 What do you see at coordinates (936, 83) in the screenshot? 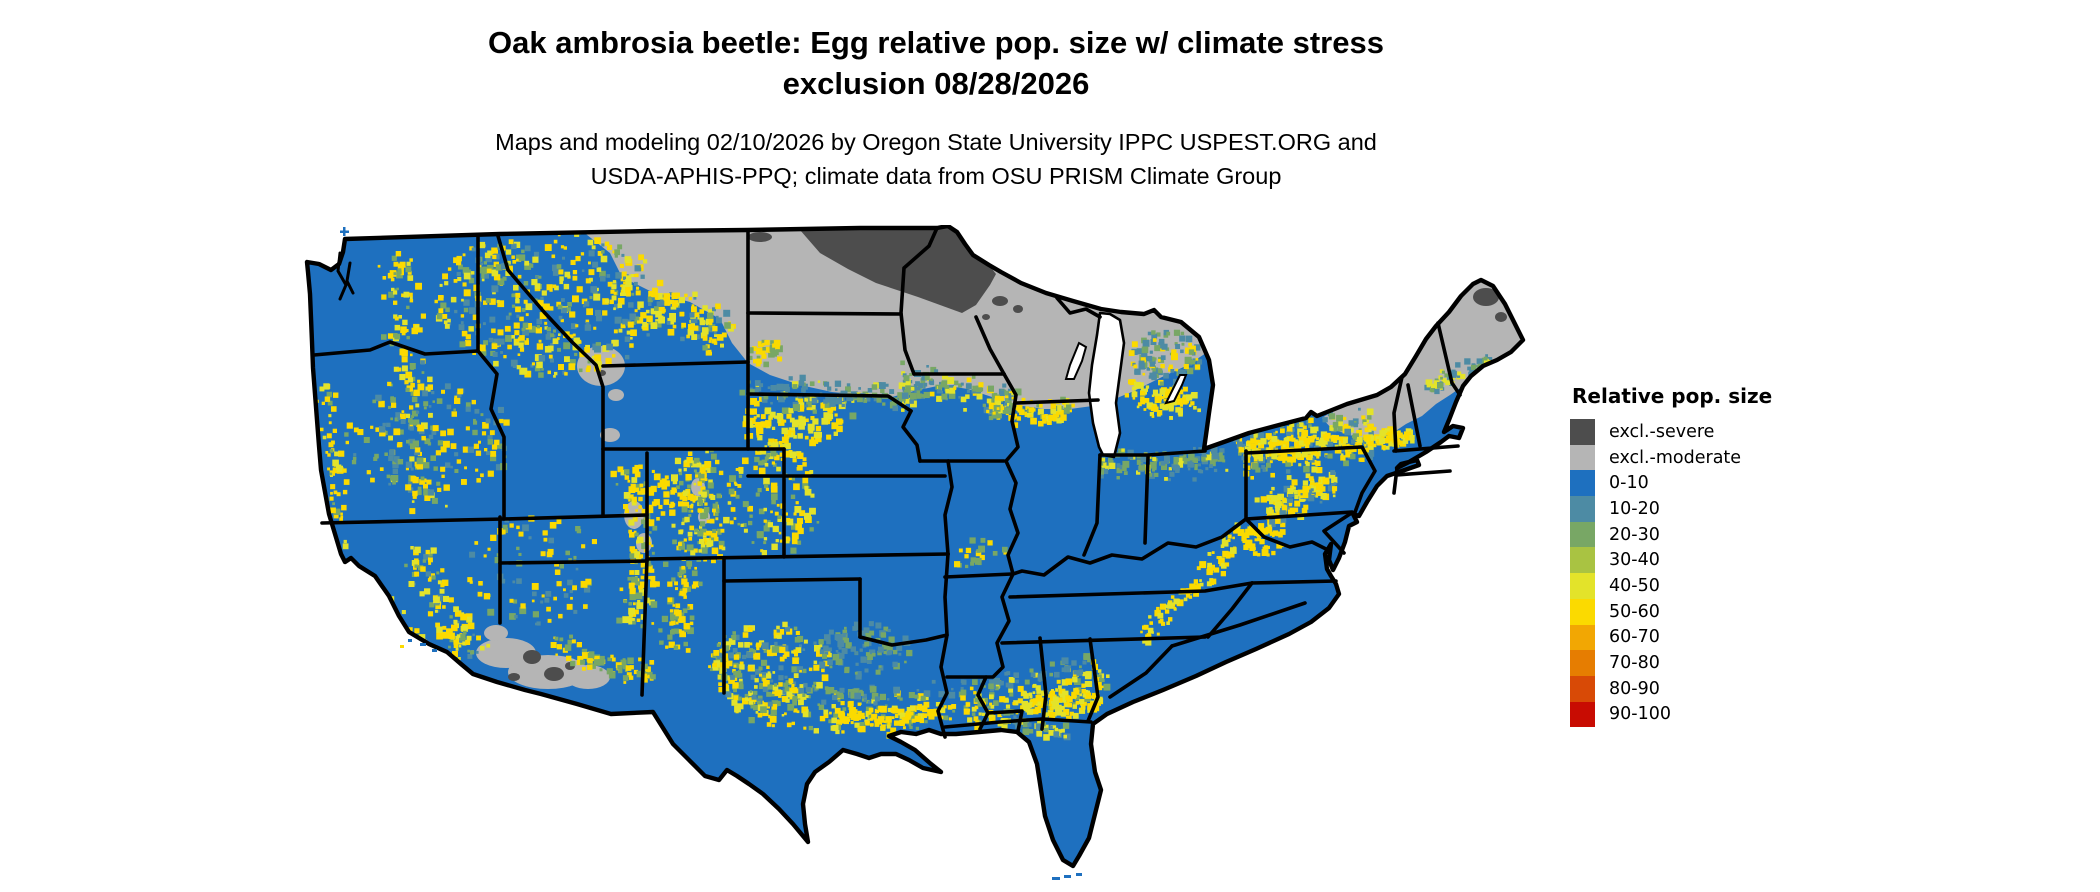
I see `map-title-line2: exclusion 08/28/2026` at bounding box center [936, 83].